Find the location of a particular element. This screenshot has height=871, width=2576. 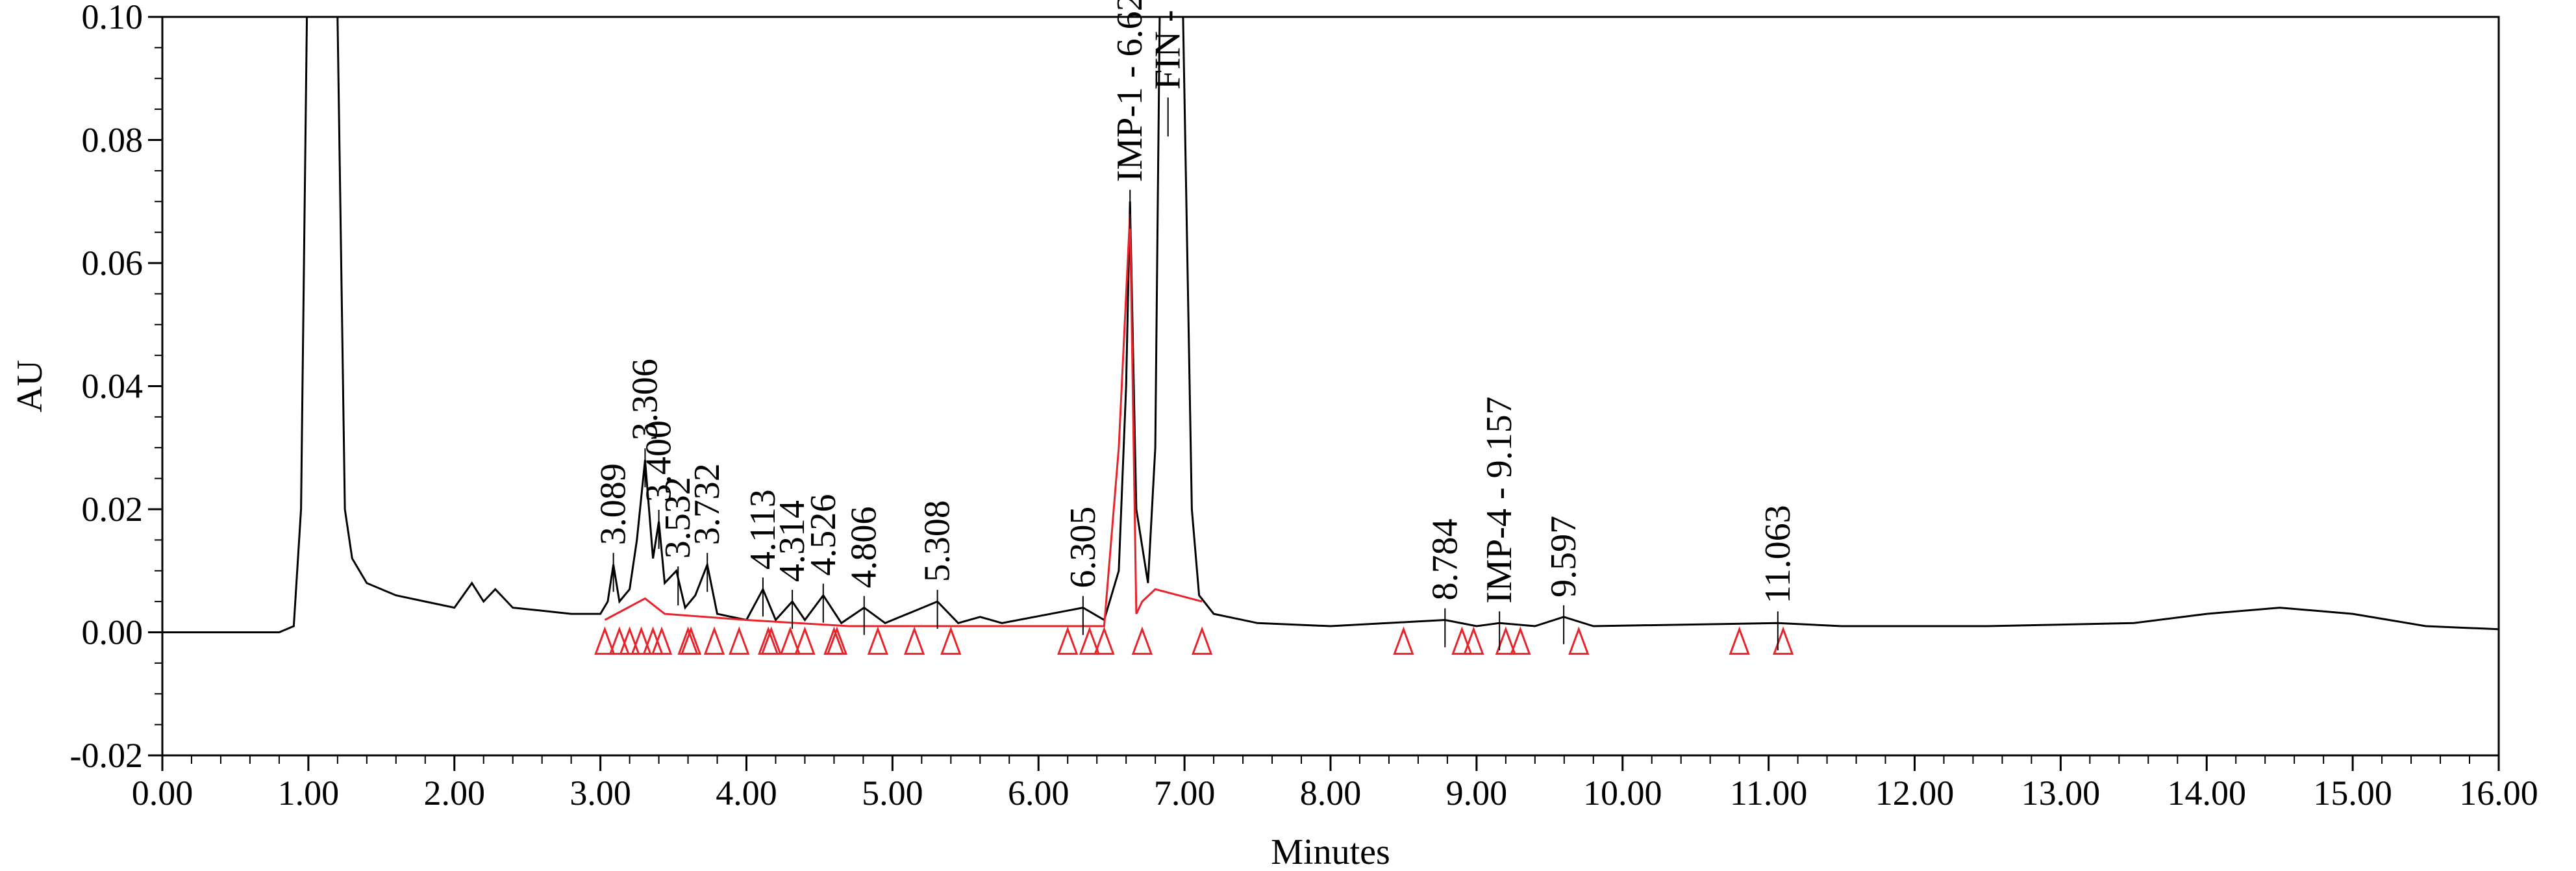

y-axis-title: AU is located at coordinates (30, 386).